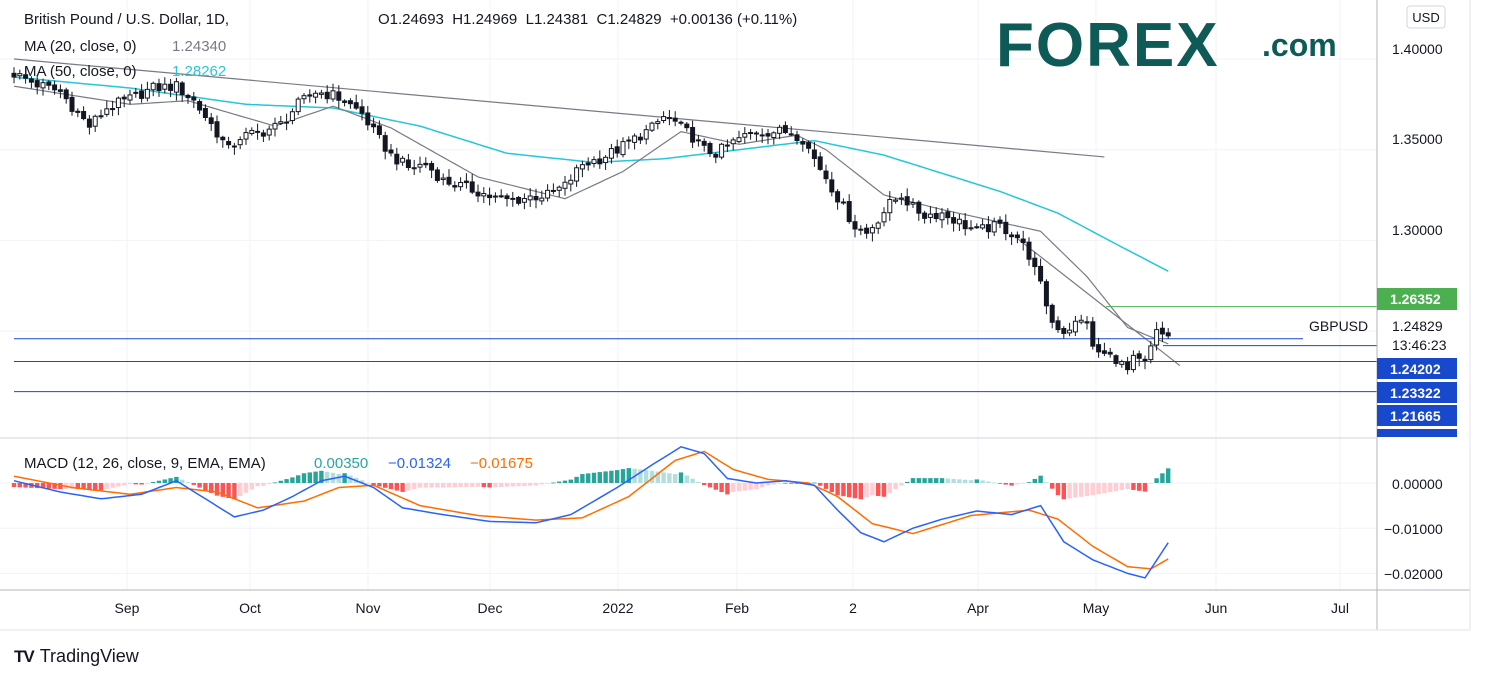 The height and width of the screenshot is (683, 1487). What do you see at coordinates (978, 608) in the screenshot?
I see `time-label: Apr` at bounding box center [978, 608].